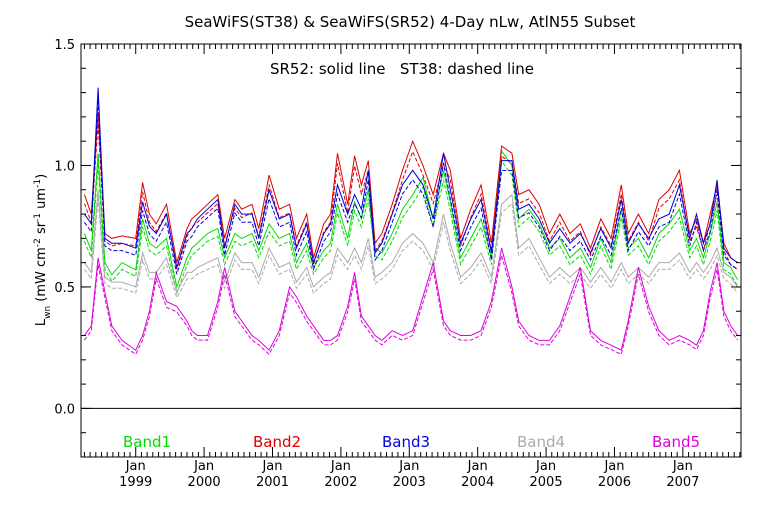  I want to click on y-tick-label: 1.5, so click(64, 45).